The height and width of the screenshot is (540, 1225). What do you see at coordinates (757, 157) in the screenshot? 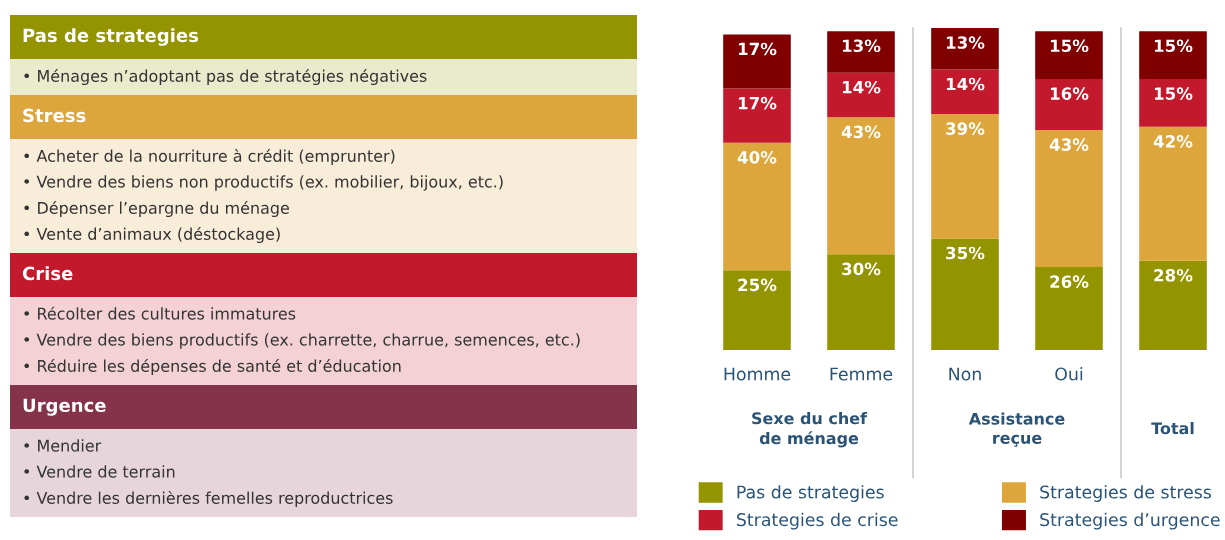
I see `data-label: 40%` at bounding box center [757, 157].